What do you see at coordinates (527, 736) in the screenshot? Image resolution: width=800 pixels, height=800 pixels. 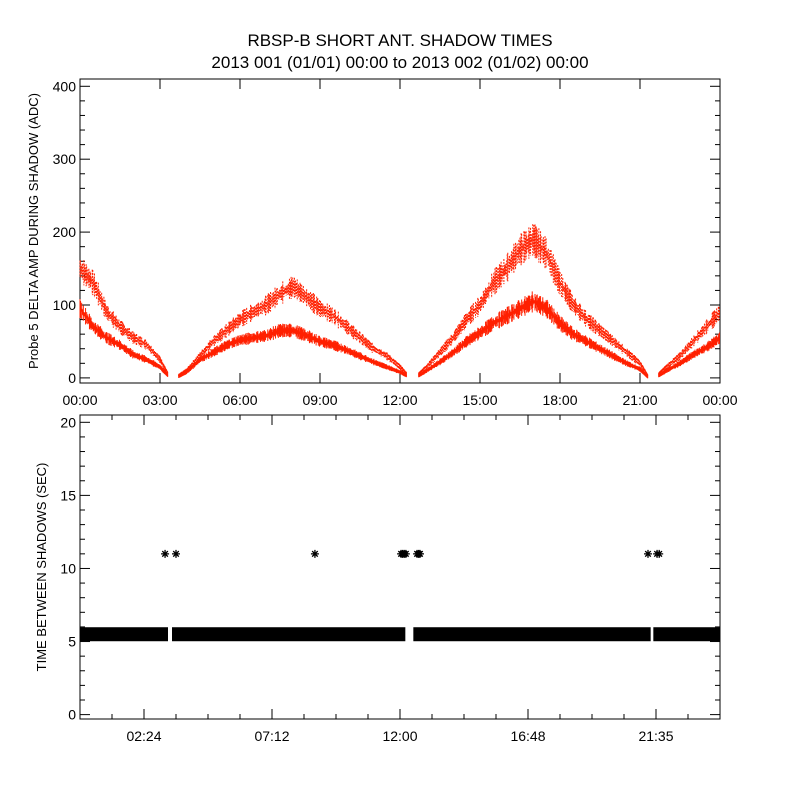 I see `x-tick-label: 16:48` at bounding box center [527, 736].